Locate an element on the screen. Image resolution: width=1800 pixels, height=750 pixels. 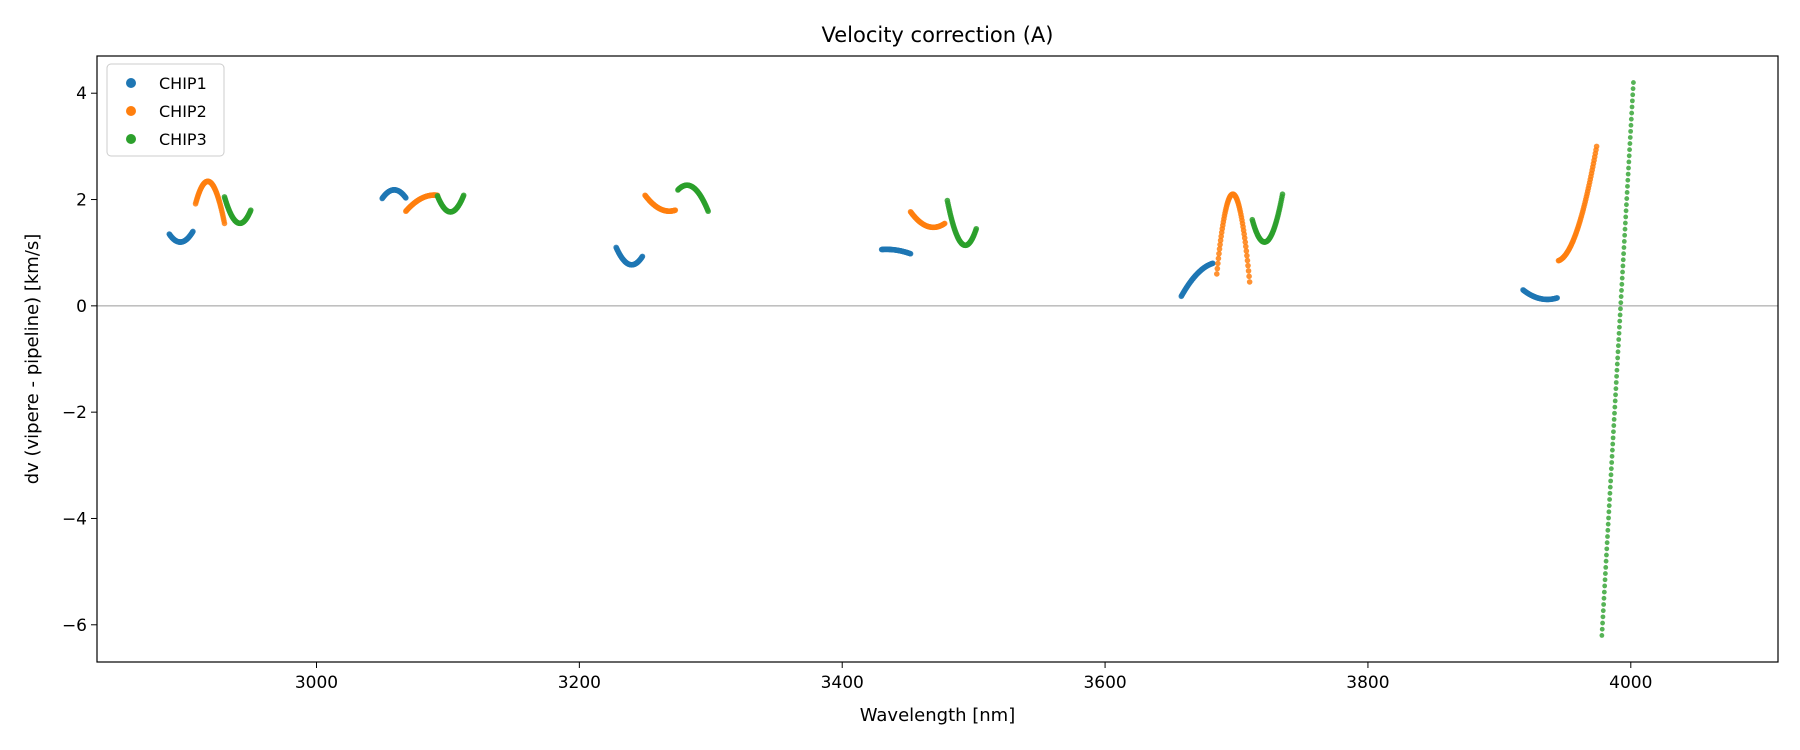
y-tick-label: 2 is located at coordinates (81, 201).